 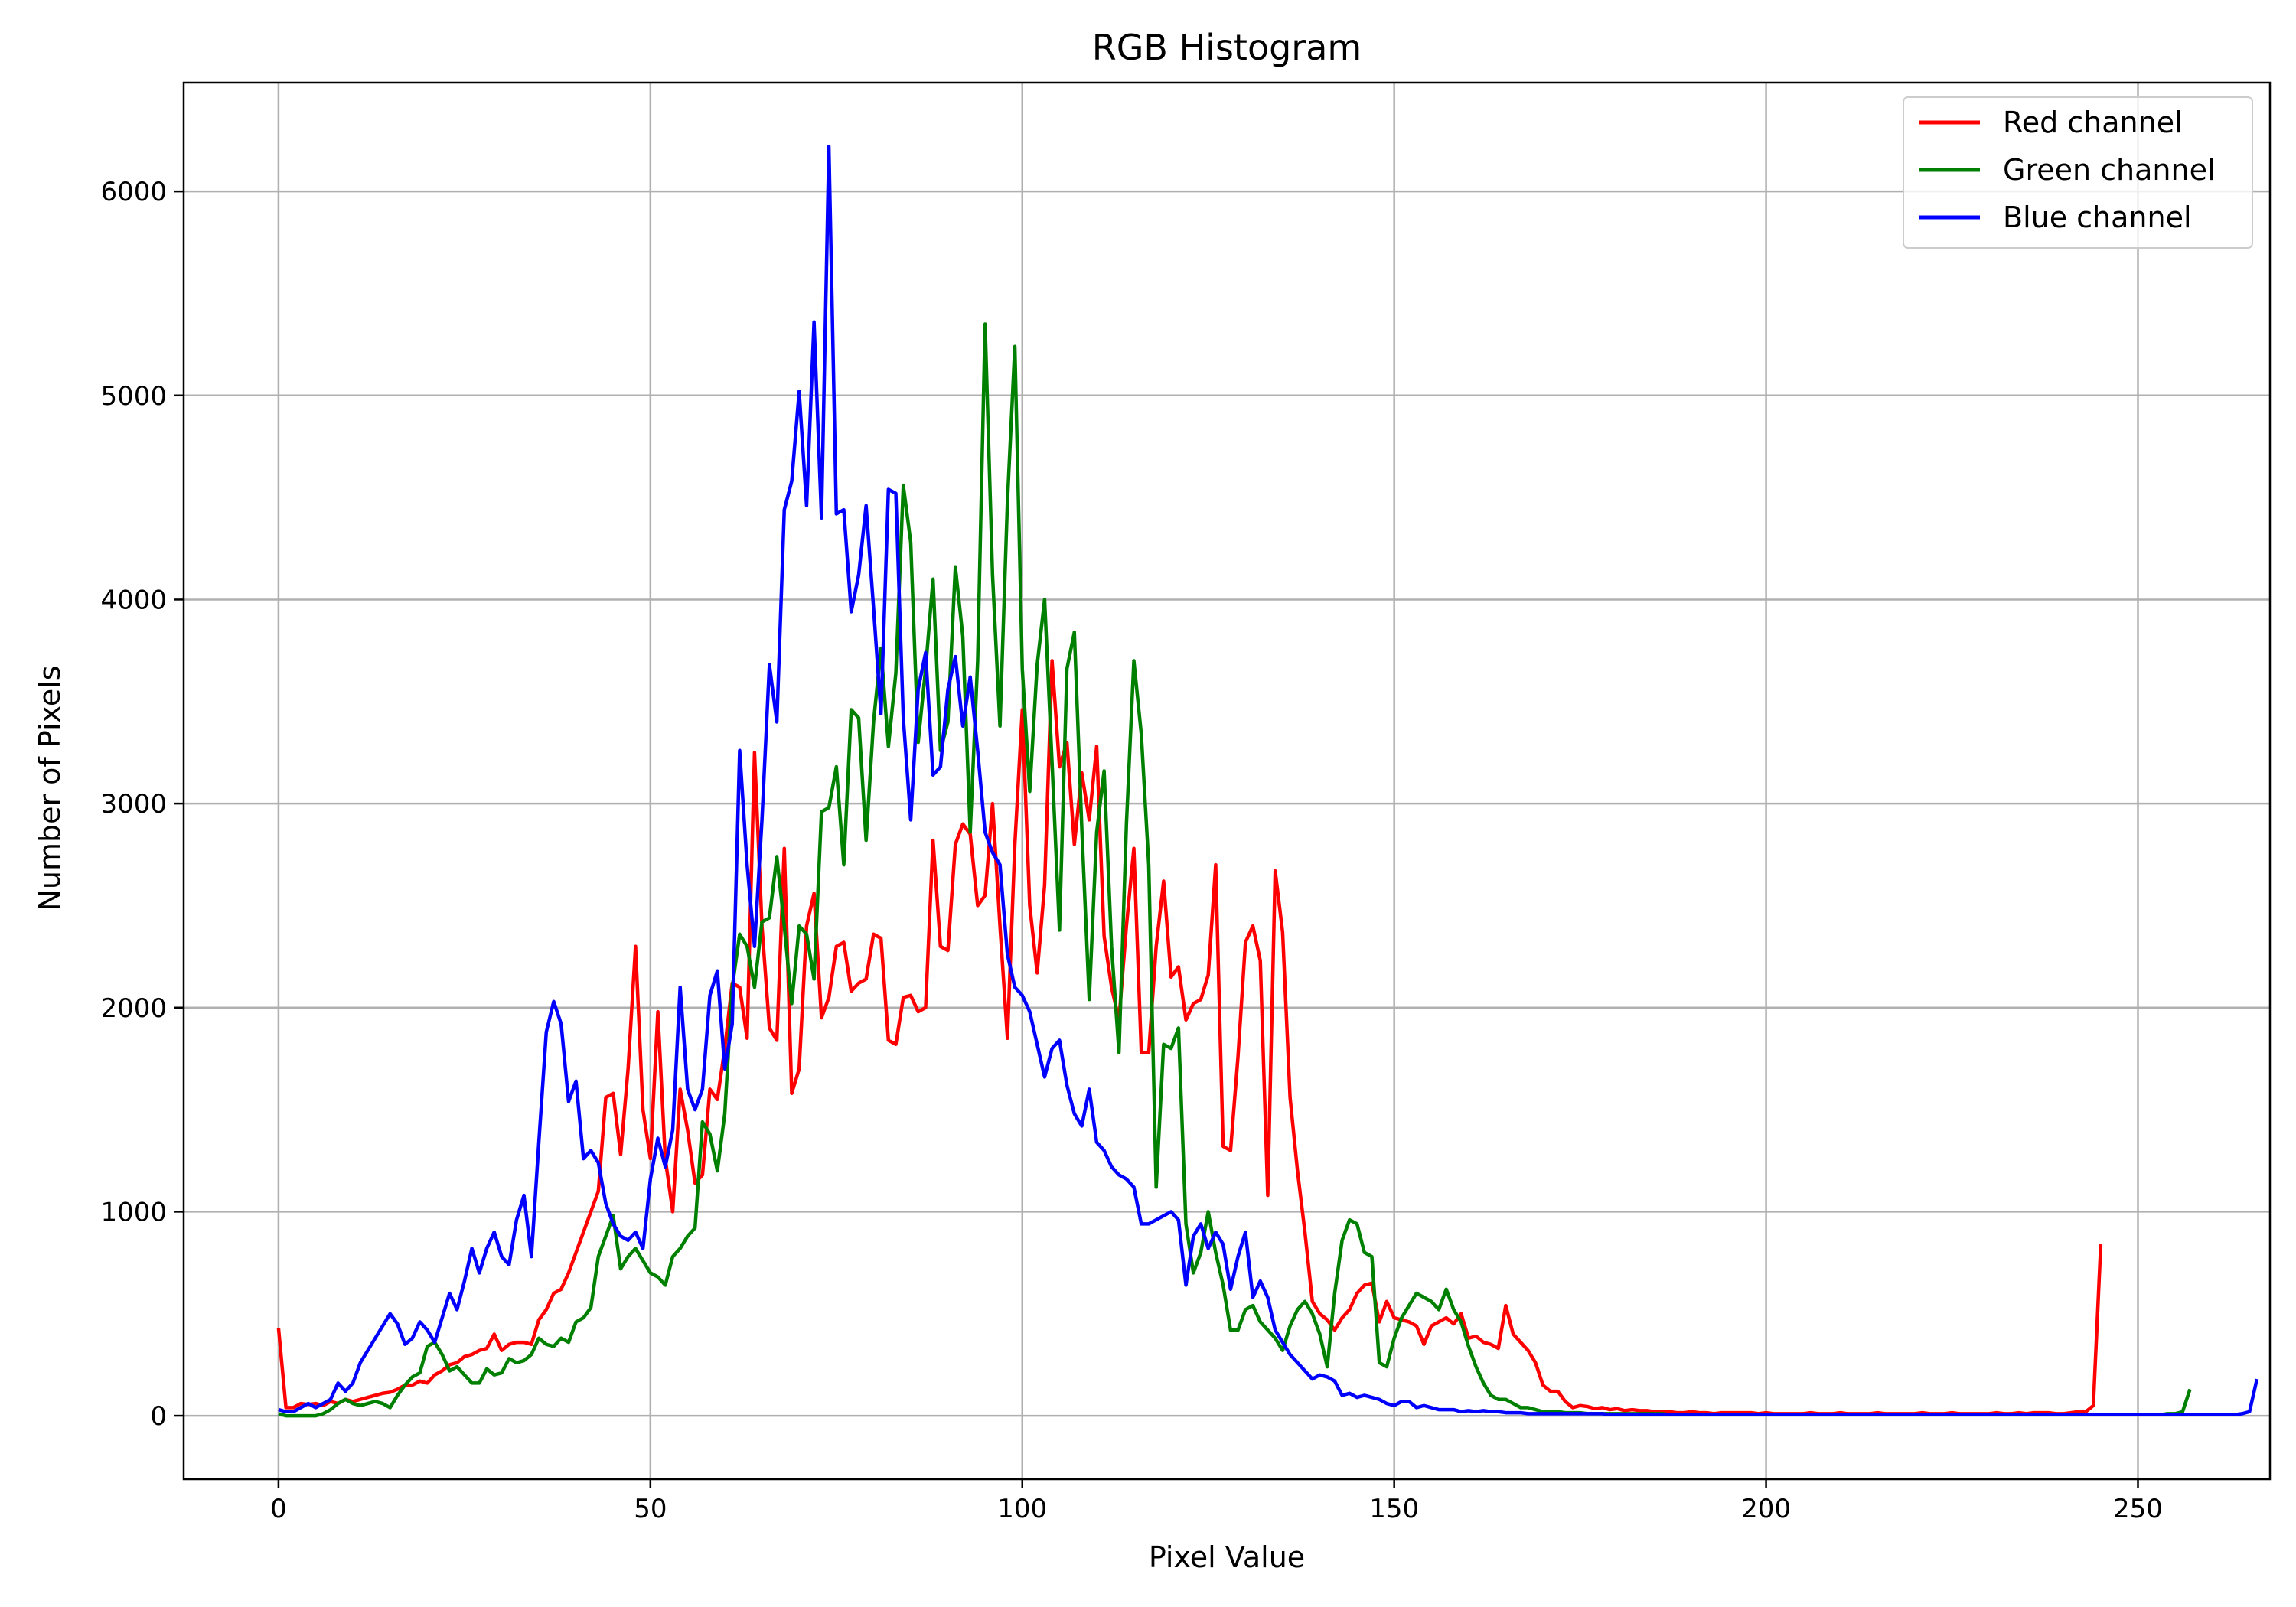 What do you see at coordinates (133, 805) in the screenshot?
I see `y-tick-label: 3000` at bounding box center [133, 805].